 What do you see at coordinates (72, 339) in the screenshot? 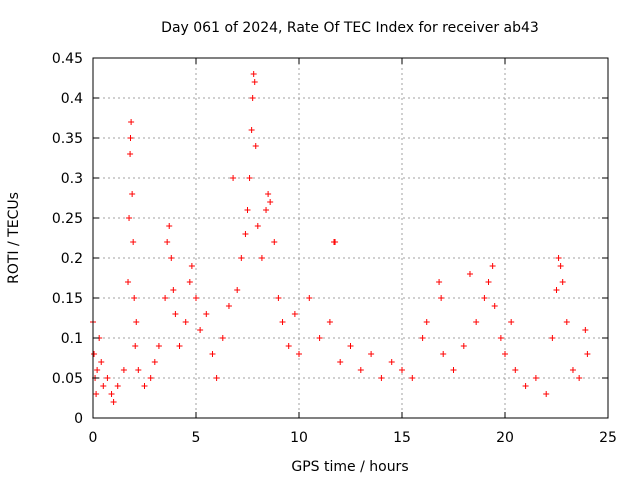
I see `y-tick-label: 0.1` at bounding box center [72, 339].